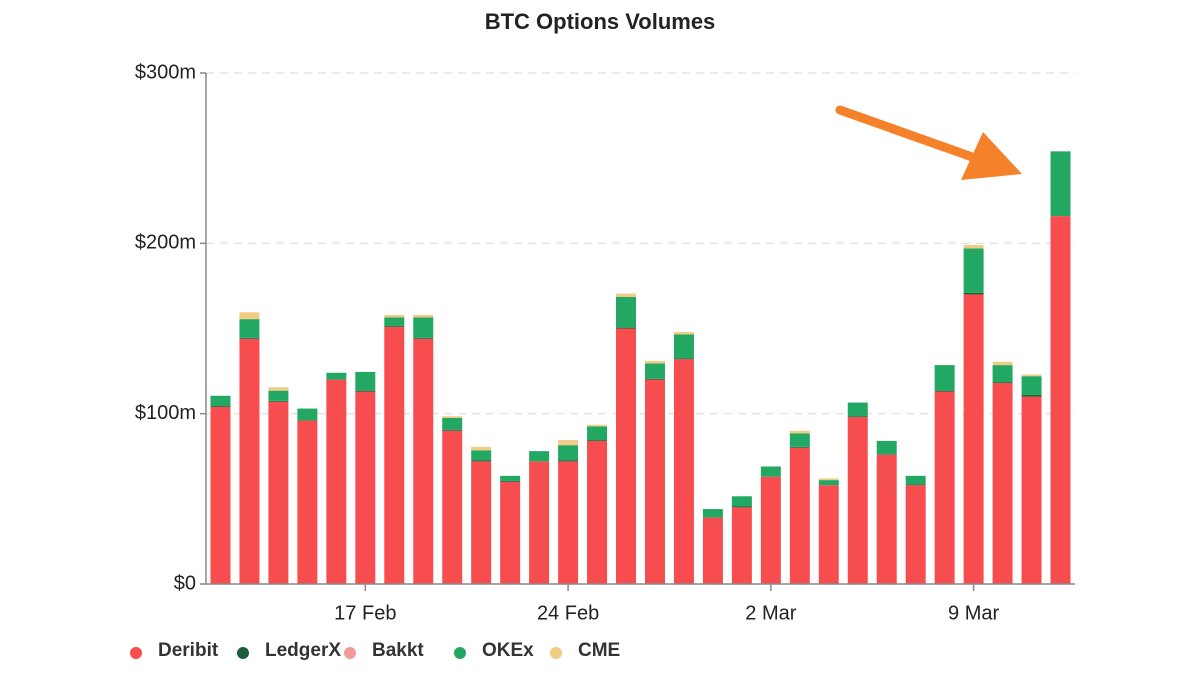  I want to click on y-tick-label: $200m, so click(165, 243).